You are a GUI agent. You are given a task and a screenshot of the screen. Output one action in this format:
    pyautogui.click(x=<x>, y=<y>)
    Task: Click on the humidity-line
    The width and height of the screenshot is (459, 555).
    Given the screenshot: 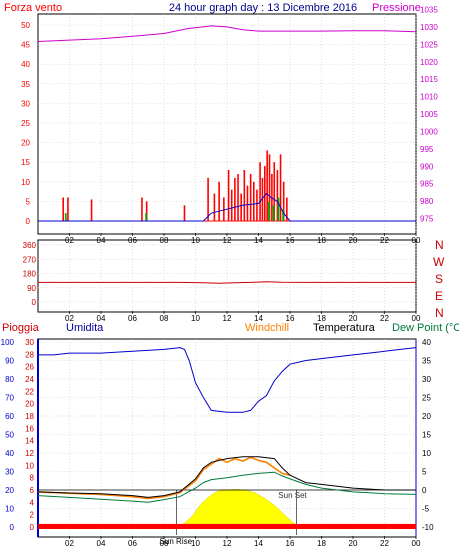 What is the action you would take?
    pyautogui.click(x=227, y=380)
    